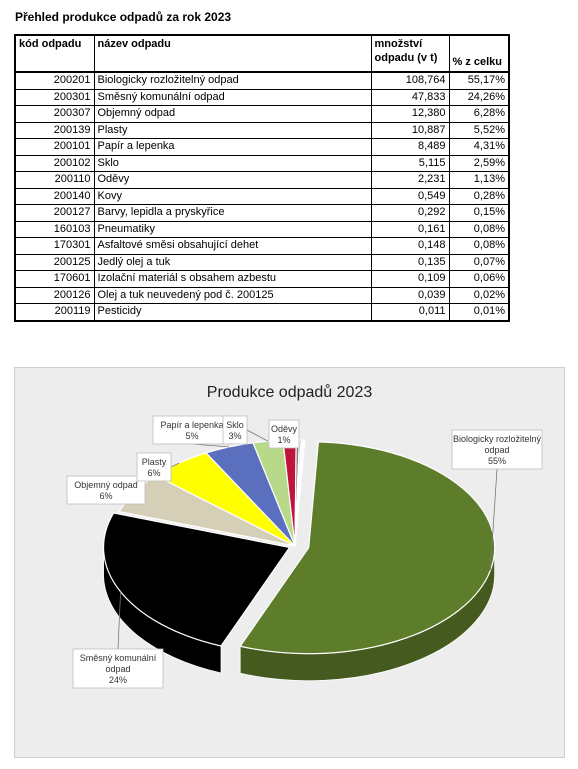 The image size is (578, 769). Describe the element at coordinates (410, 130) in the screenshot. I see `cell-quantity: 10,887` at that location.